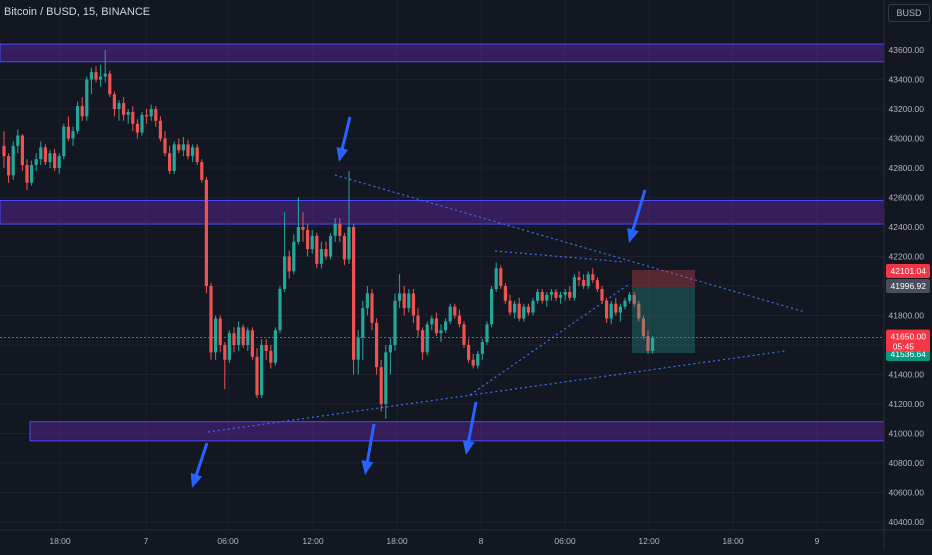  What do you see at coordinates (663, 320) in the screenshot?
I see `target-zone` at bounding box center [663, 320].